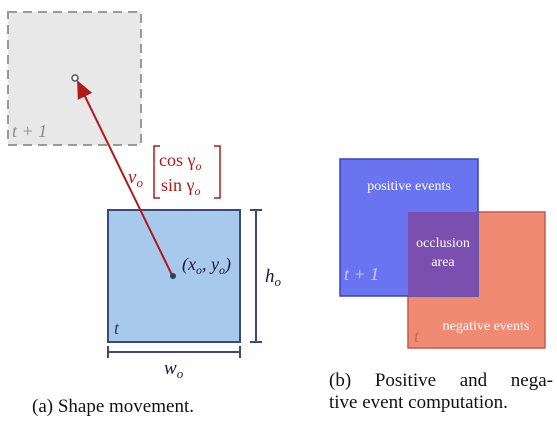 This screenshot has width=557, height=426. Describe the element at coordinates (217, 172) in the screenshot. I see `matrix-right-bracket` at that location.